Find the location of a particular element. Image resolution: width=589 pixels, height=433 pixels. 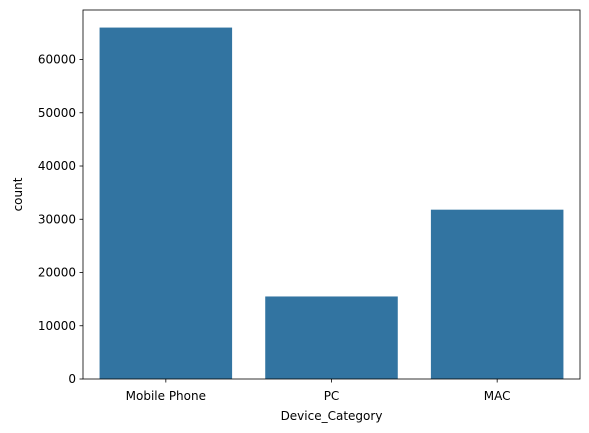

x-axis: Mobile Phone PC MAC is located at coordinates (318, 391).